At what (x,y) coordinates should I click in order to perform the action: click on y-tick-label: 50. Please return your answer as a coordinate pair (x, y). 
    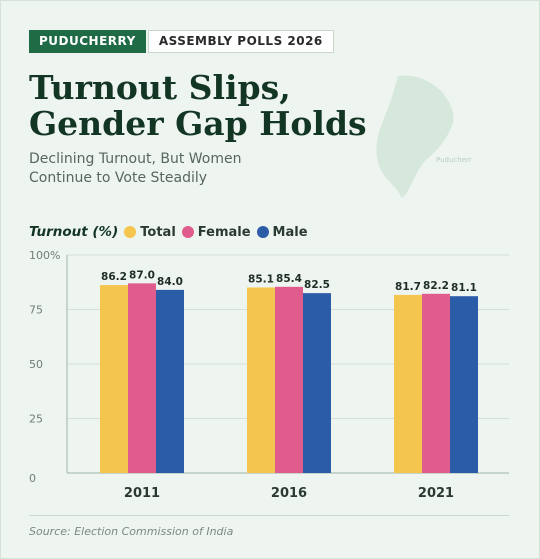
    Looking at the image, I should click on (36, 364).